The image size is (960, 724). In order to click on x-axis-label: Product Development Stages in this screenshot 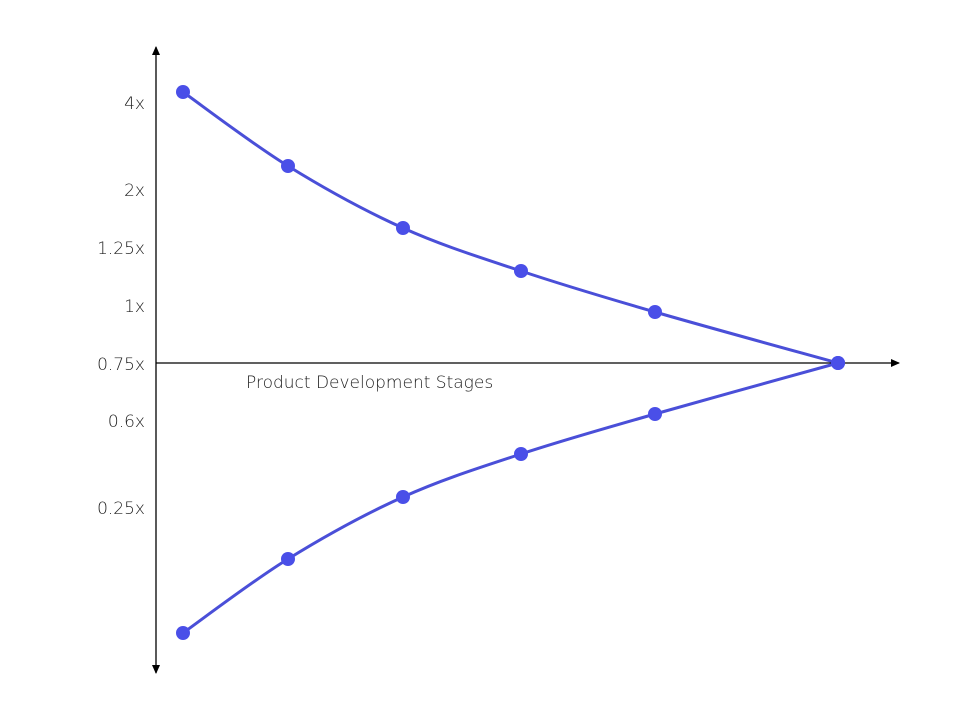, I will do `click(369, 383)`.